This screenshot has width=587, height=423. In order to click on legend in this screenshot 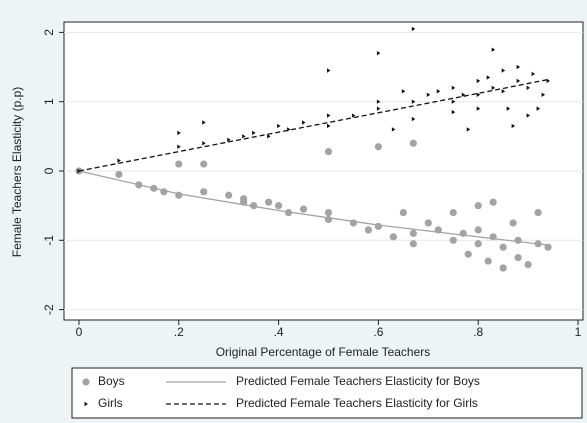, I will do `click(327, 393)`.